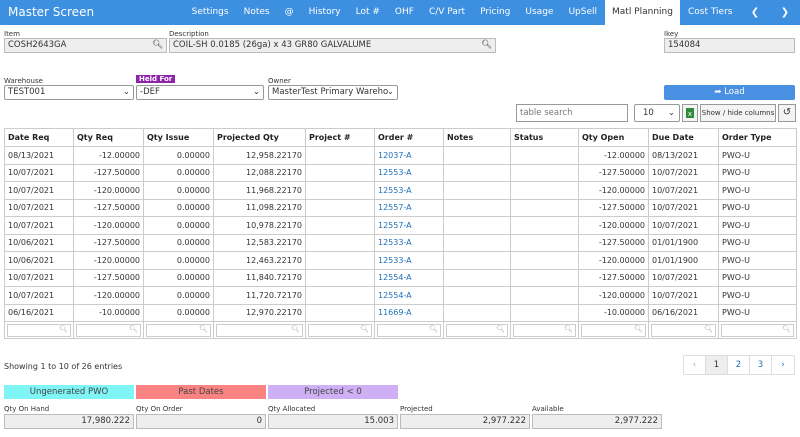 The image size is (800, 437). I want to click on load-button: ➦ Load, so click(729, 92).